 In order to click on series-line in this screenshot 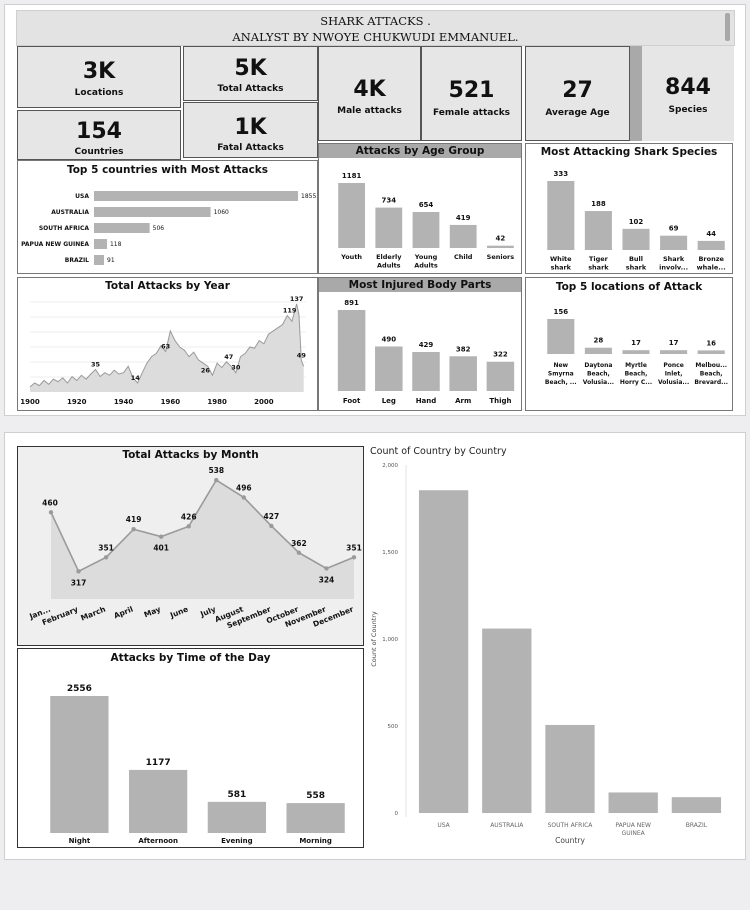, I will do `click(167, 345)`.